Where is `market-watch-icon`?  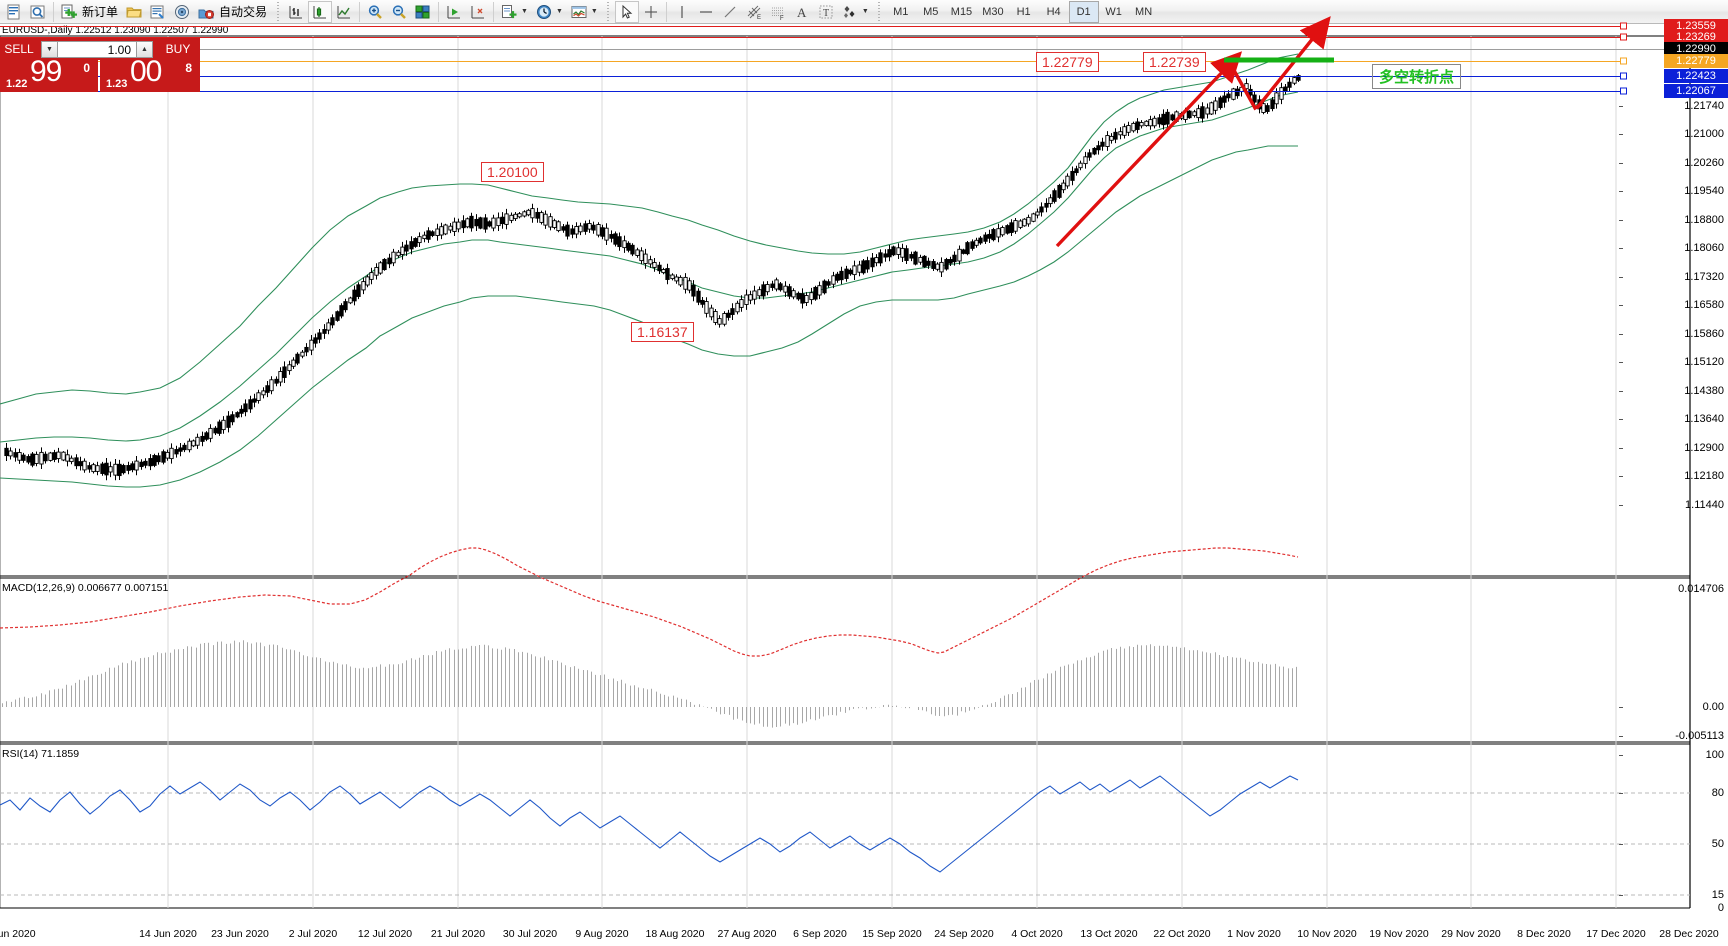
market-watch-icon is located at coordinates (38, 12).